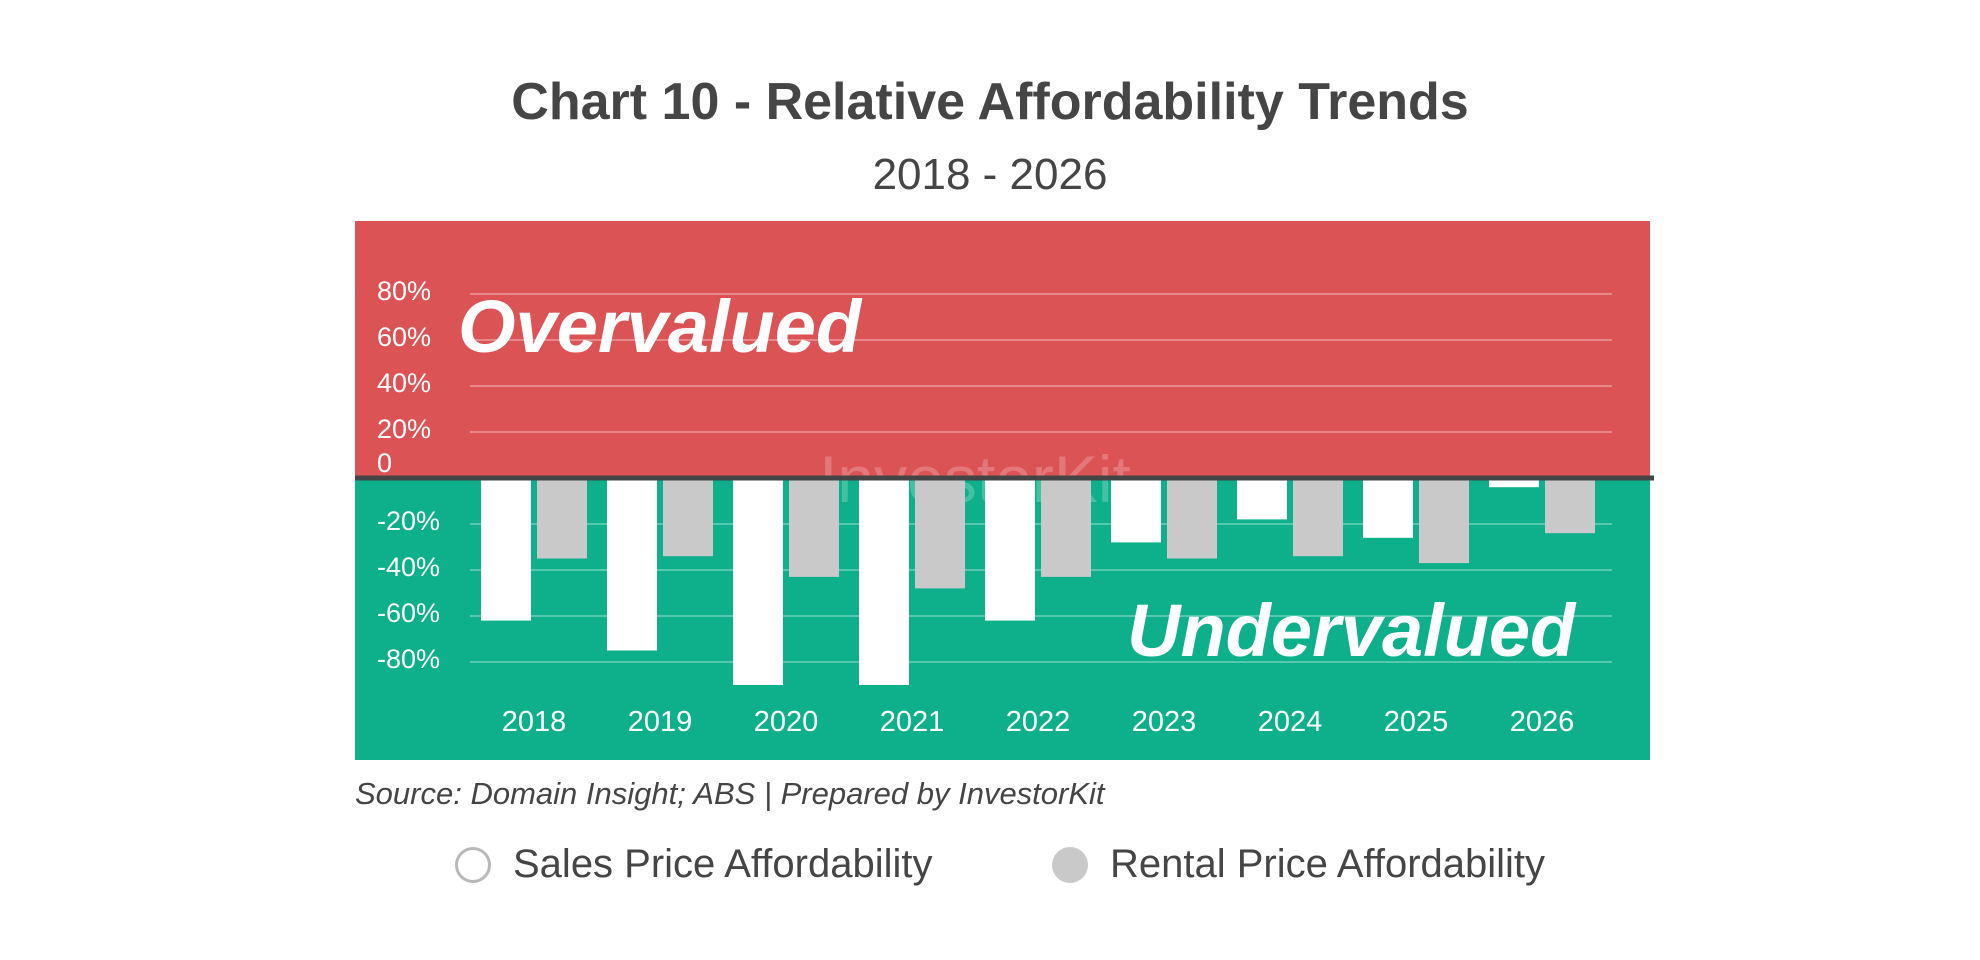  What do you see at coordinates (1164, 722) in the screenshot?
I see `x-tick-label: 2023` at bounding box center [1164, 722].